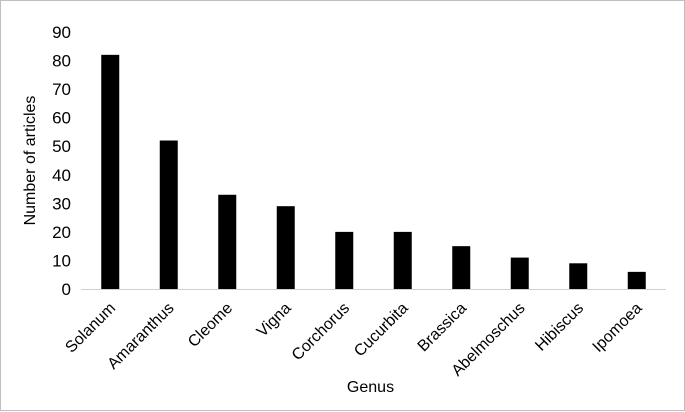 Image resolution: width=685 pixels, height=412 pixels. I want to click on y-tick-label: 70, so click(61, 89).